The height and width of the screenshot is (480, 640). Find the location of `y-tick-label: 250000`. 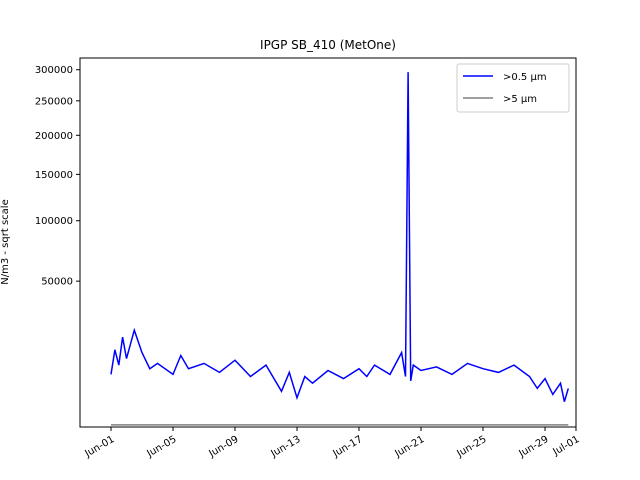

y-tick-label: 250000 is located at coordinates (54, 101).